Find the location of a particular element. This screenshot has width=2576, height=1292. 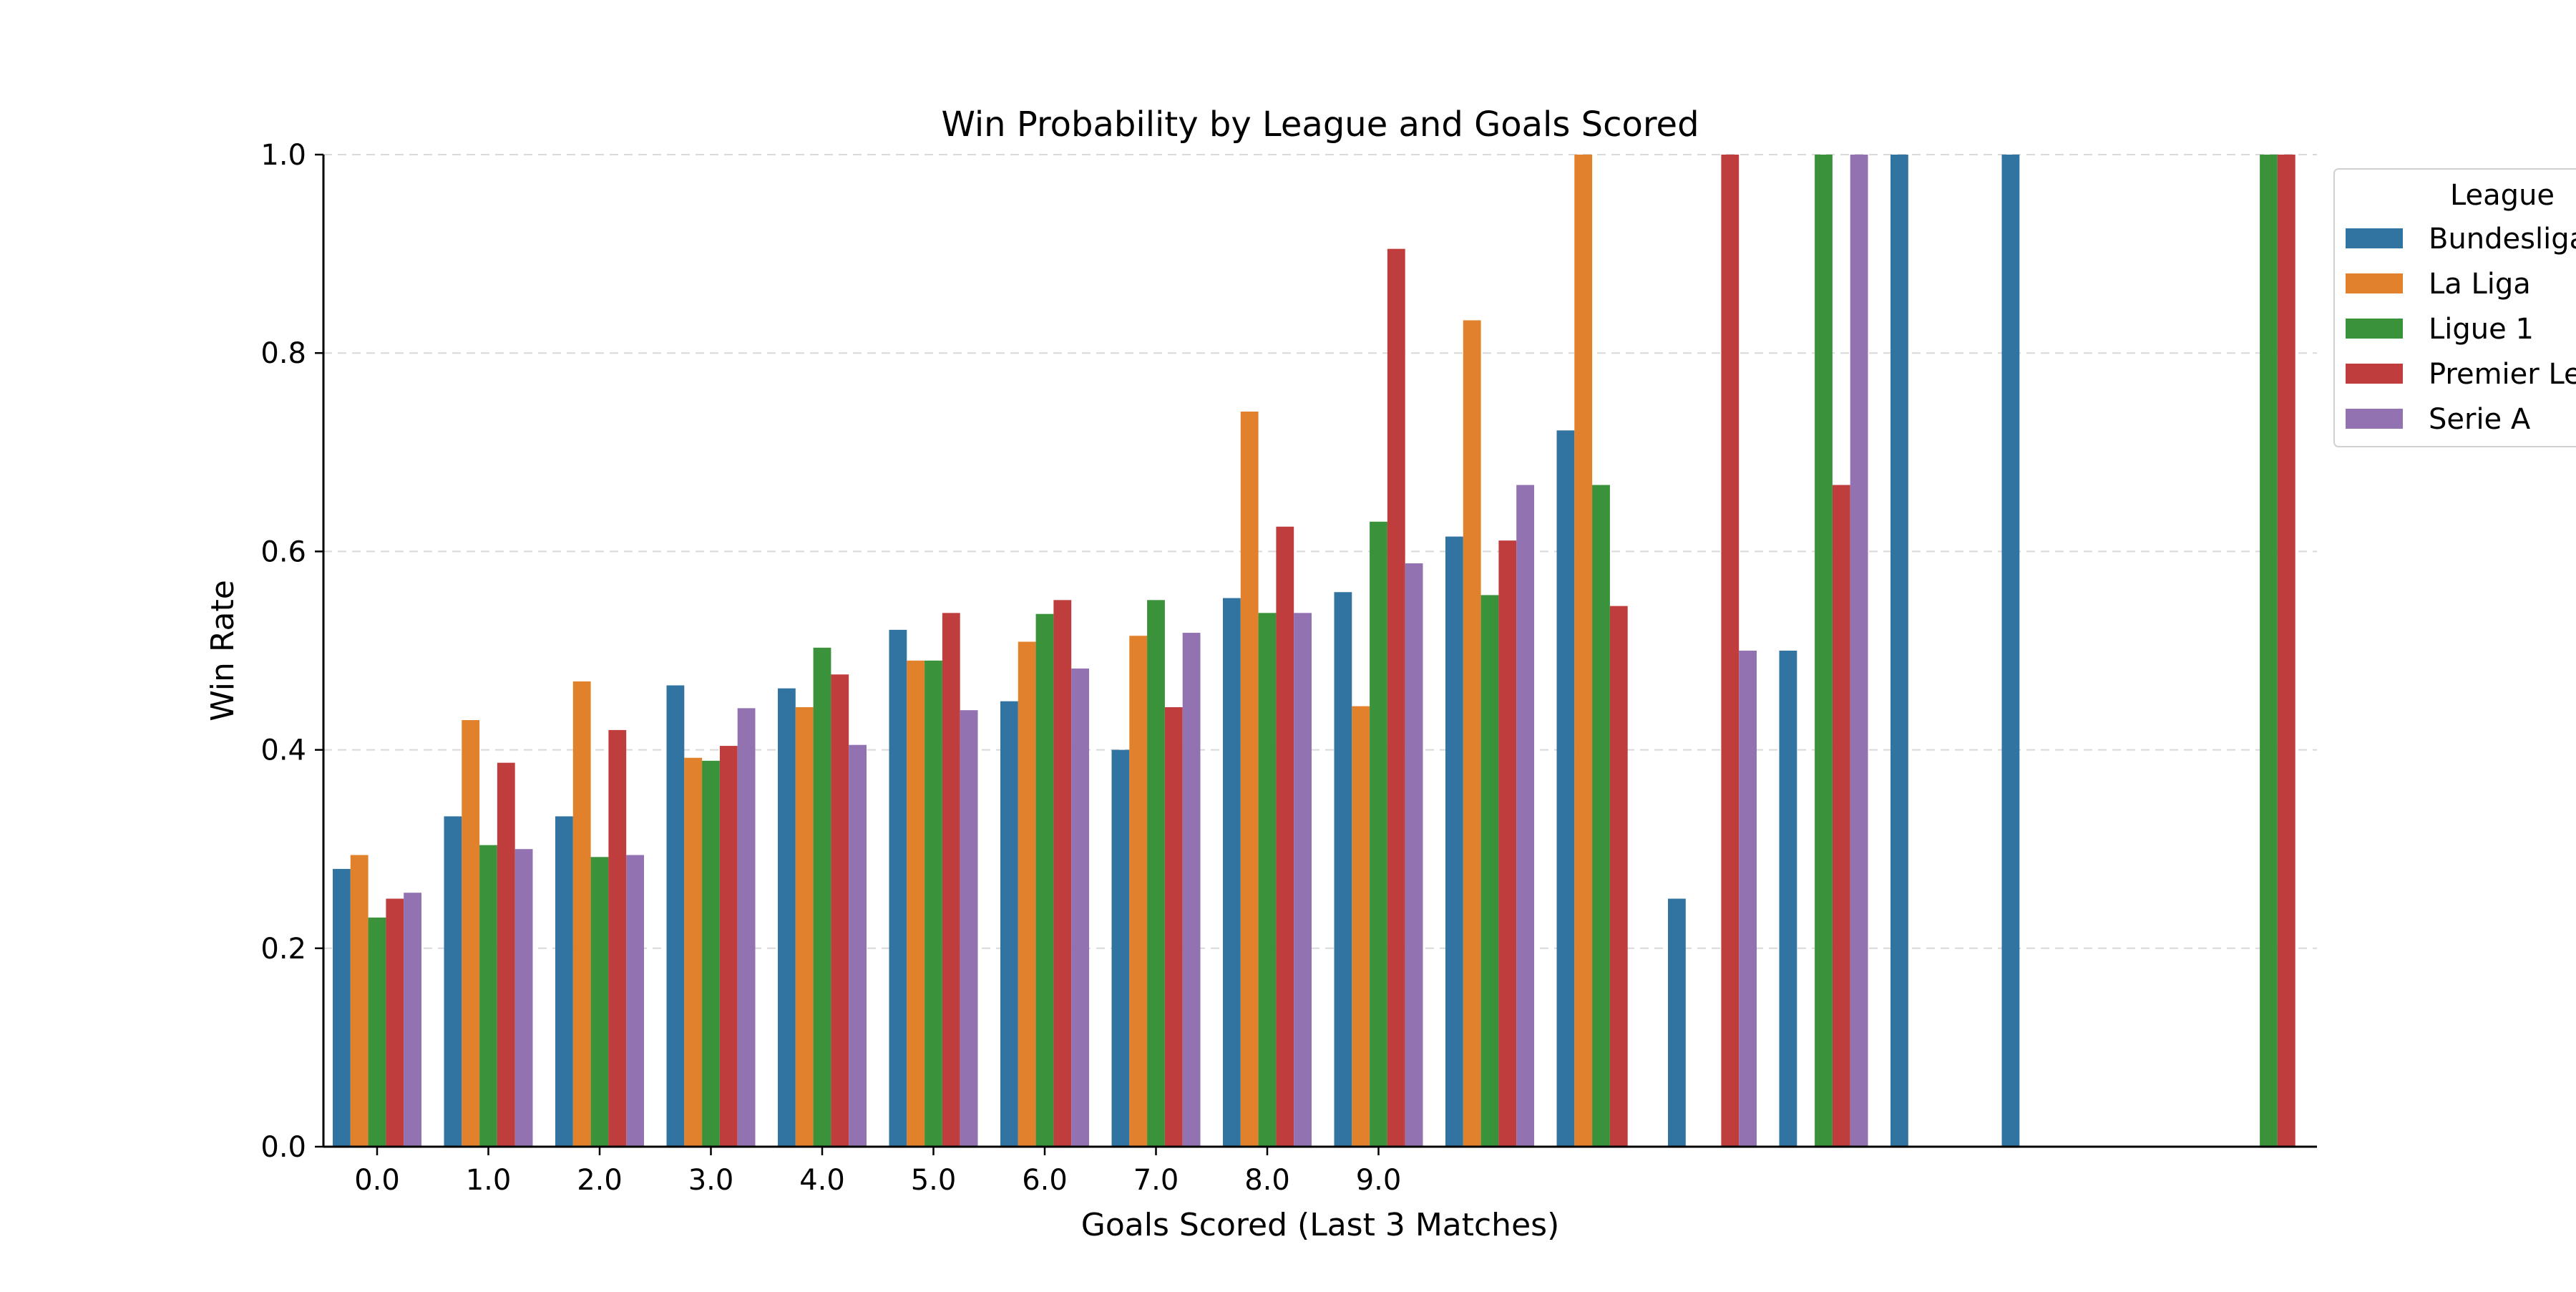

x-tick-label: 8.0 is located at coordinates (1267, 1180).